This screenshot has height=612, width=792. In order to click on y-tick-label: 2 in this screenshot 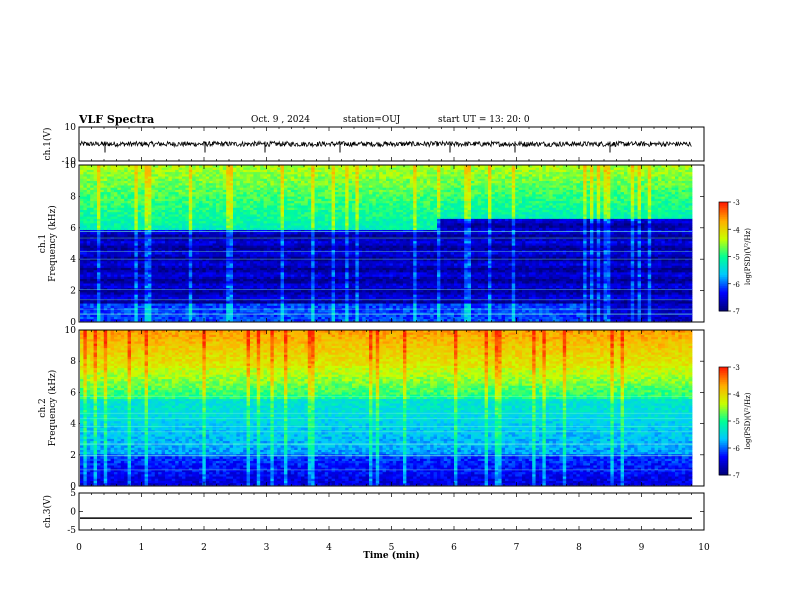, I will do `click(73, 292)`.